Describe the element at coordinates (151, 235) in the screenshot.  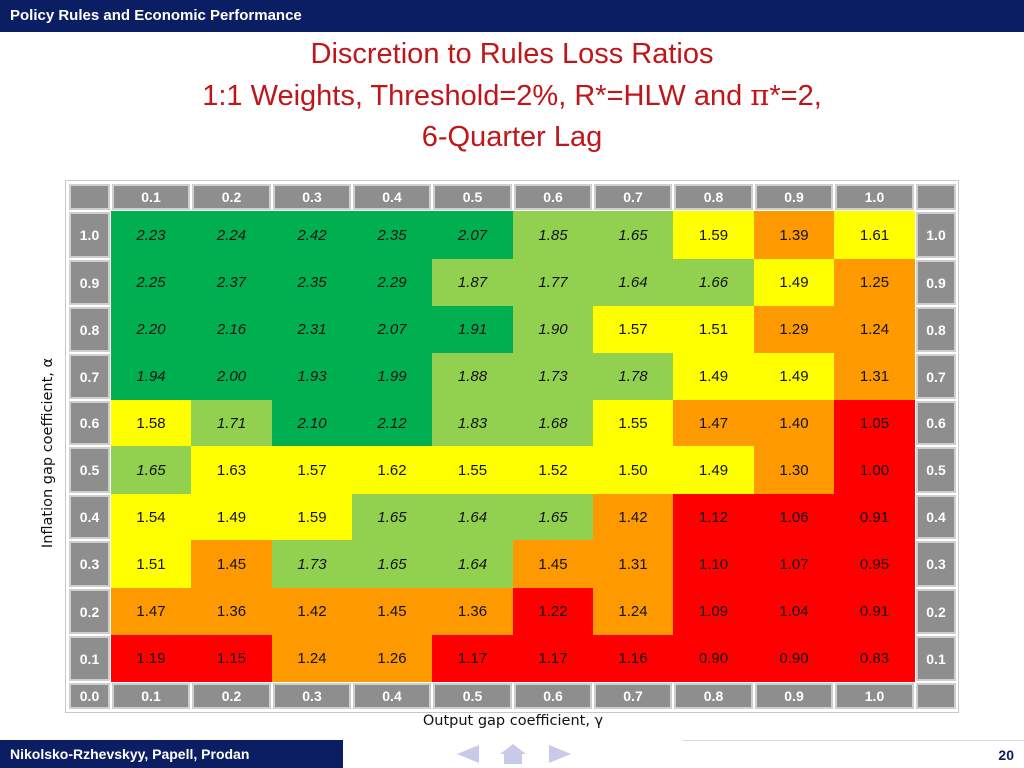
I see `heatmap-cell: 2.23` at that location.